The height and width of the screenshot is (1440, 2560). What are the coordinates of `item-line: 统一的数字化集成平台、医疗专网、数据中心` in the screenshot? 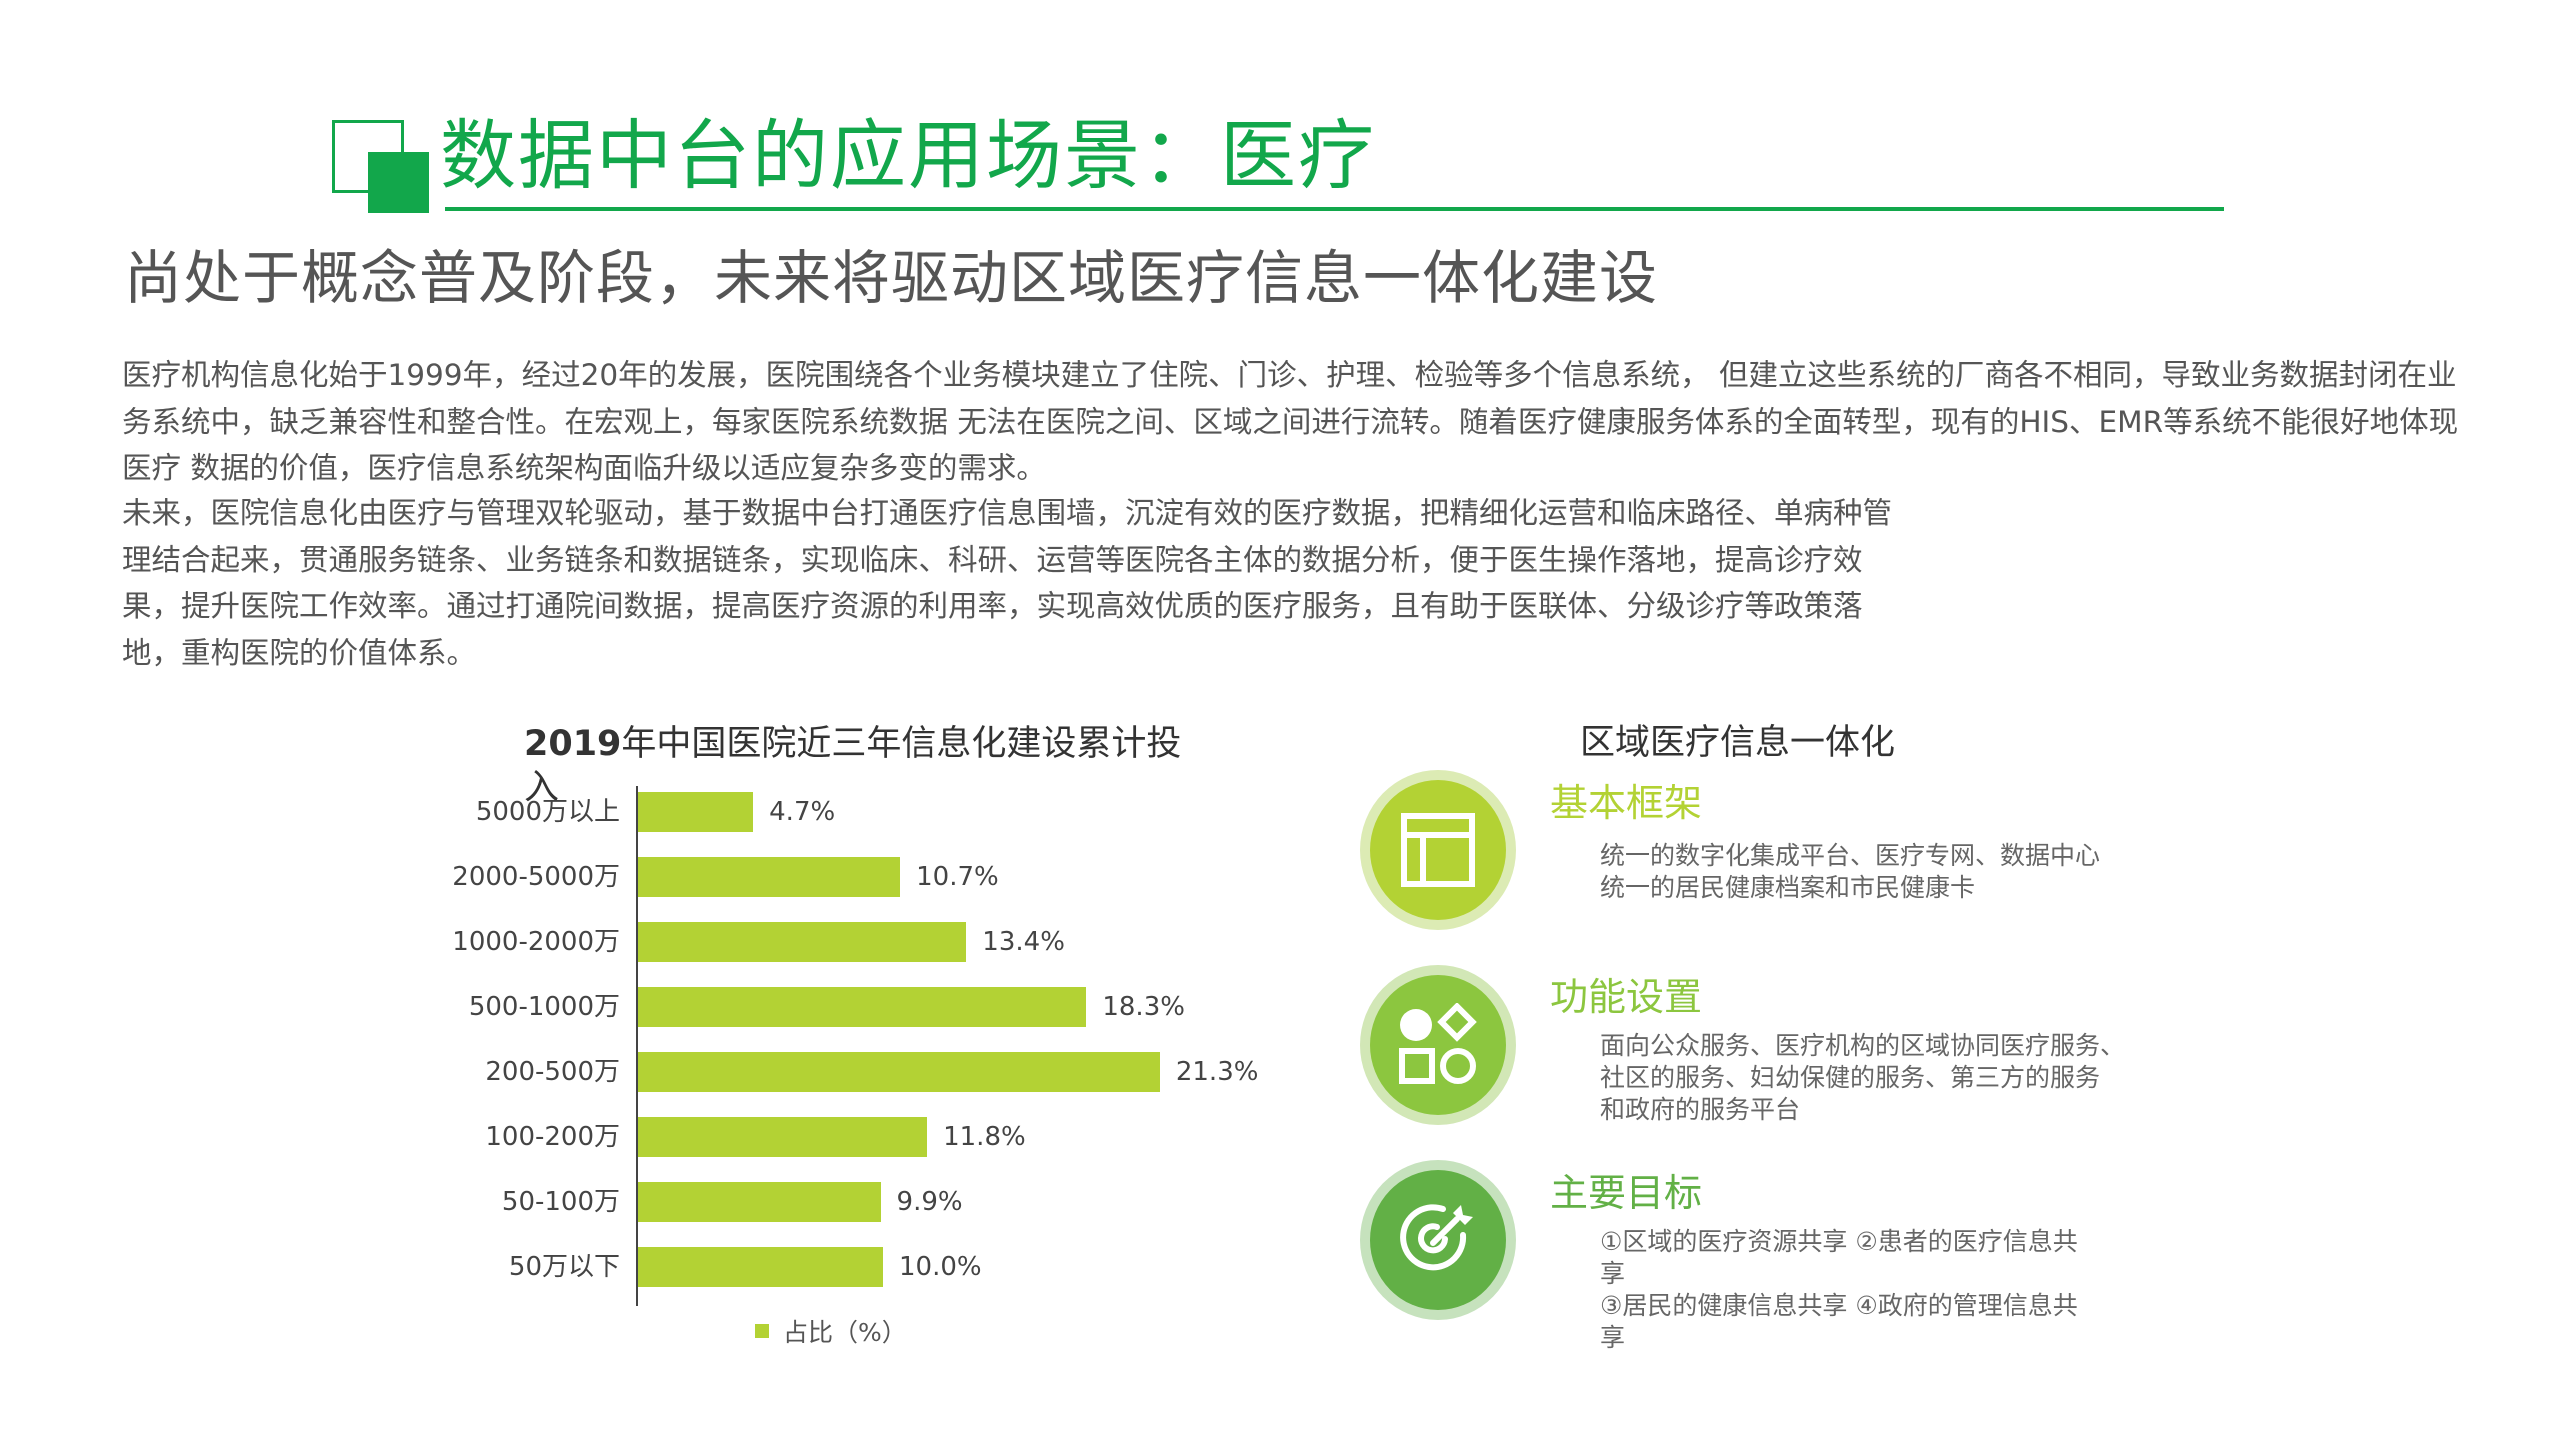 It's located at (1850, 855).